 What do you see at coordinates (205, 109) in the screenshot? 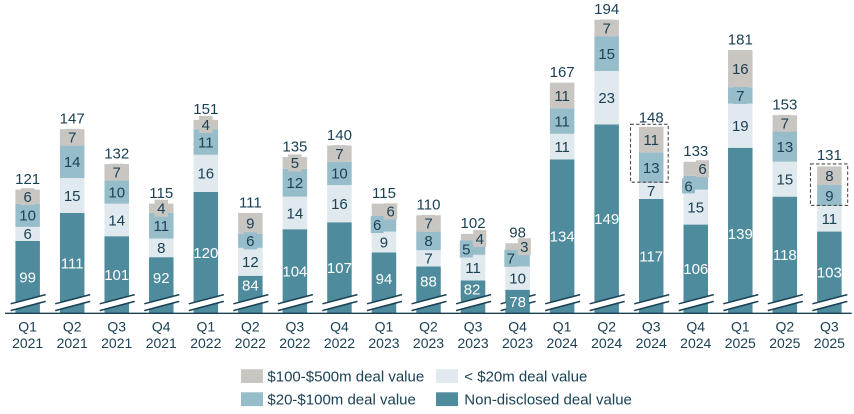
I see `svg-text: 151` at bounding box center [205, 109].